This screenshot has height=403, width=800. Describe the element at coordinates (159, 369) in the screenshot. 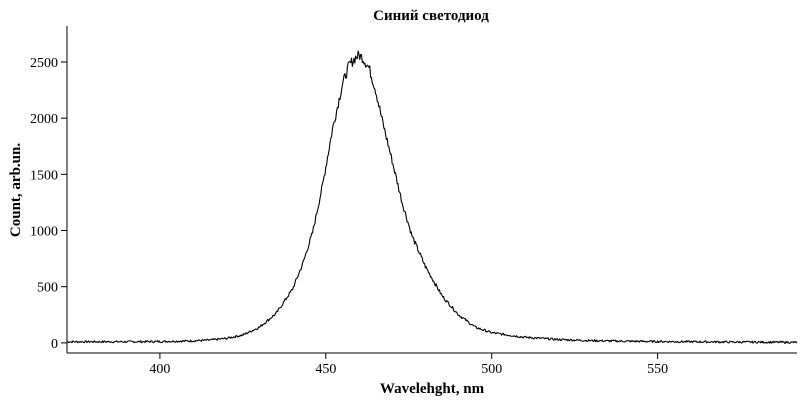

I see `x-tick-label: 400` at that location.